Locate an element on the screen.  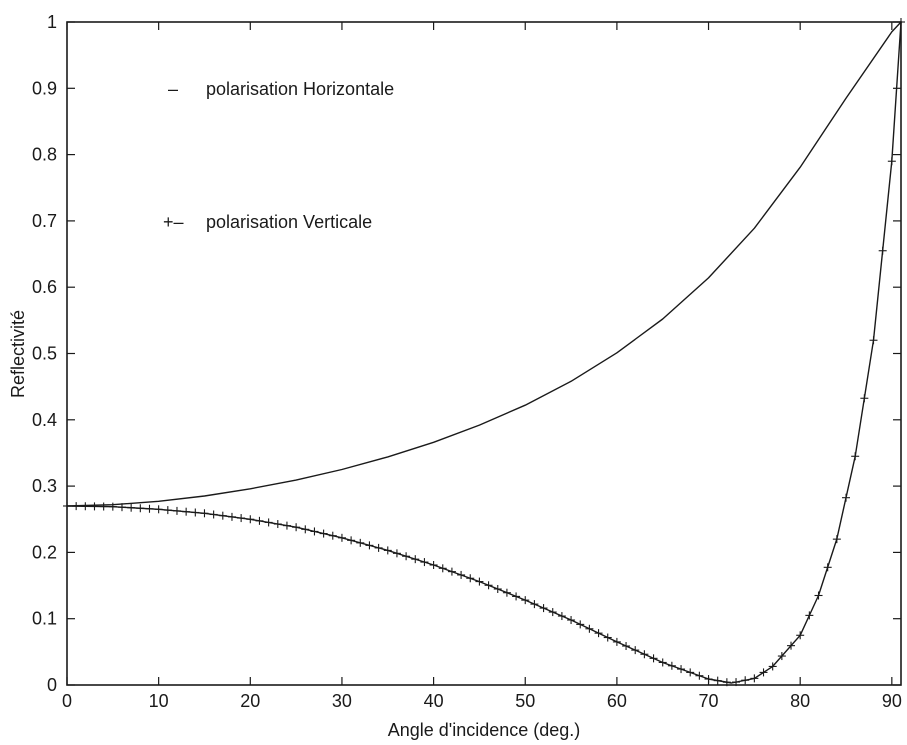
y-tick-label: 0.1 is located at coordinates (44, 619).